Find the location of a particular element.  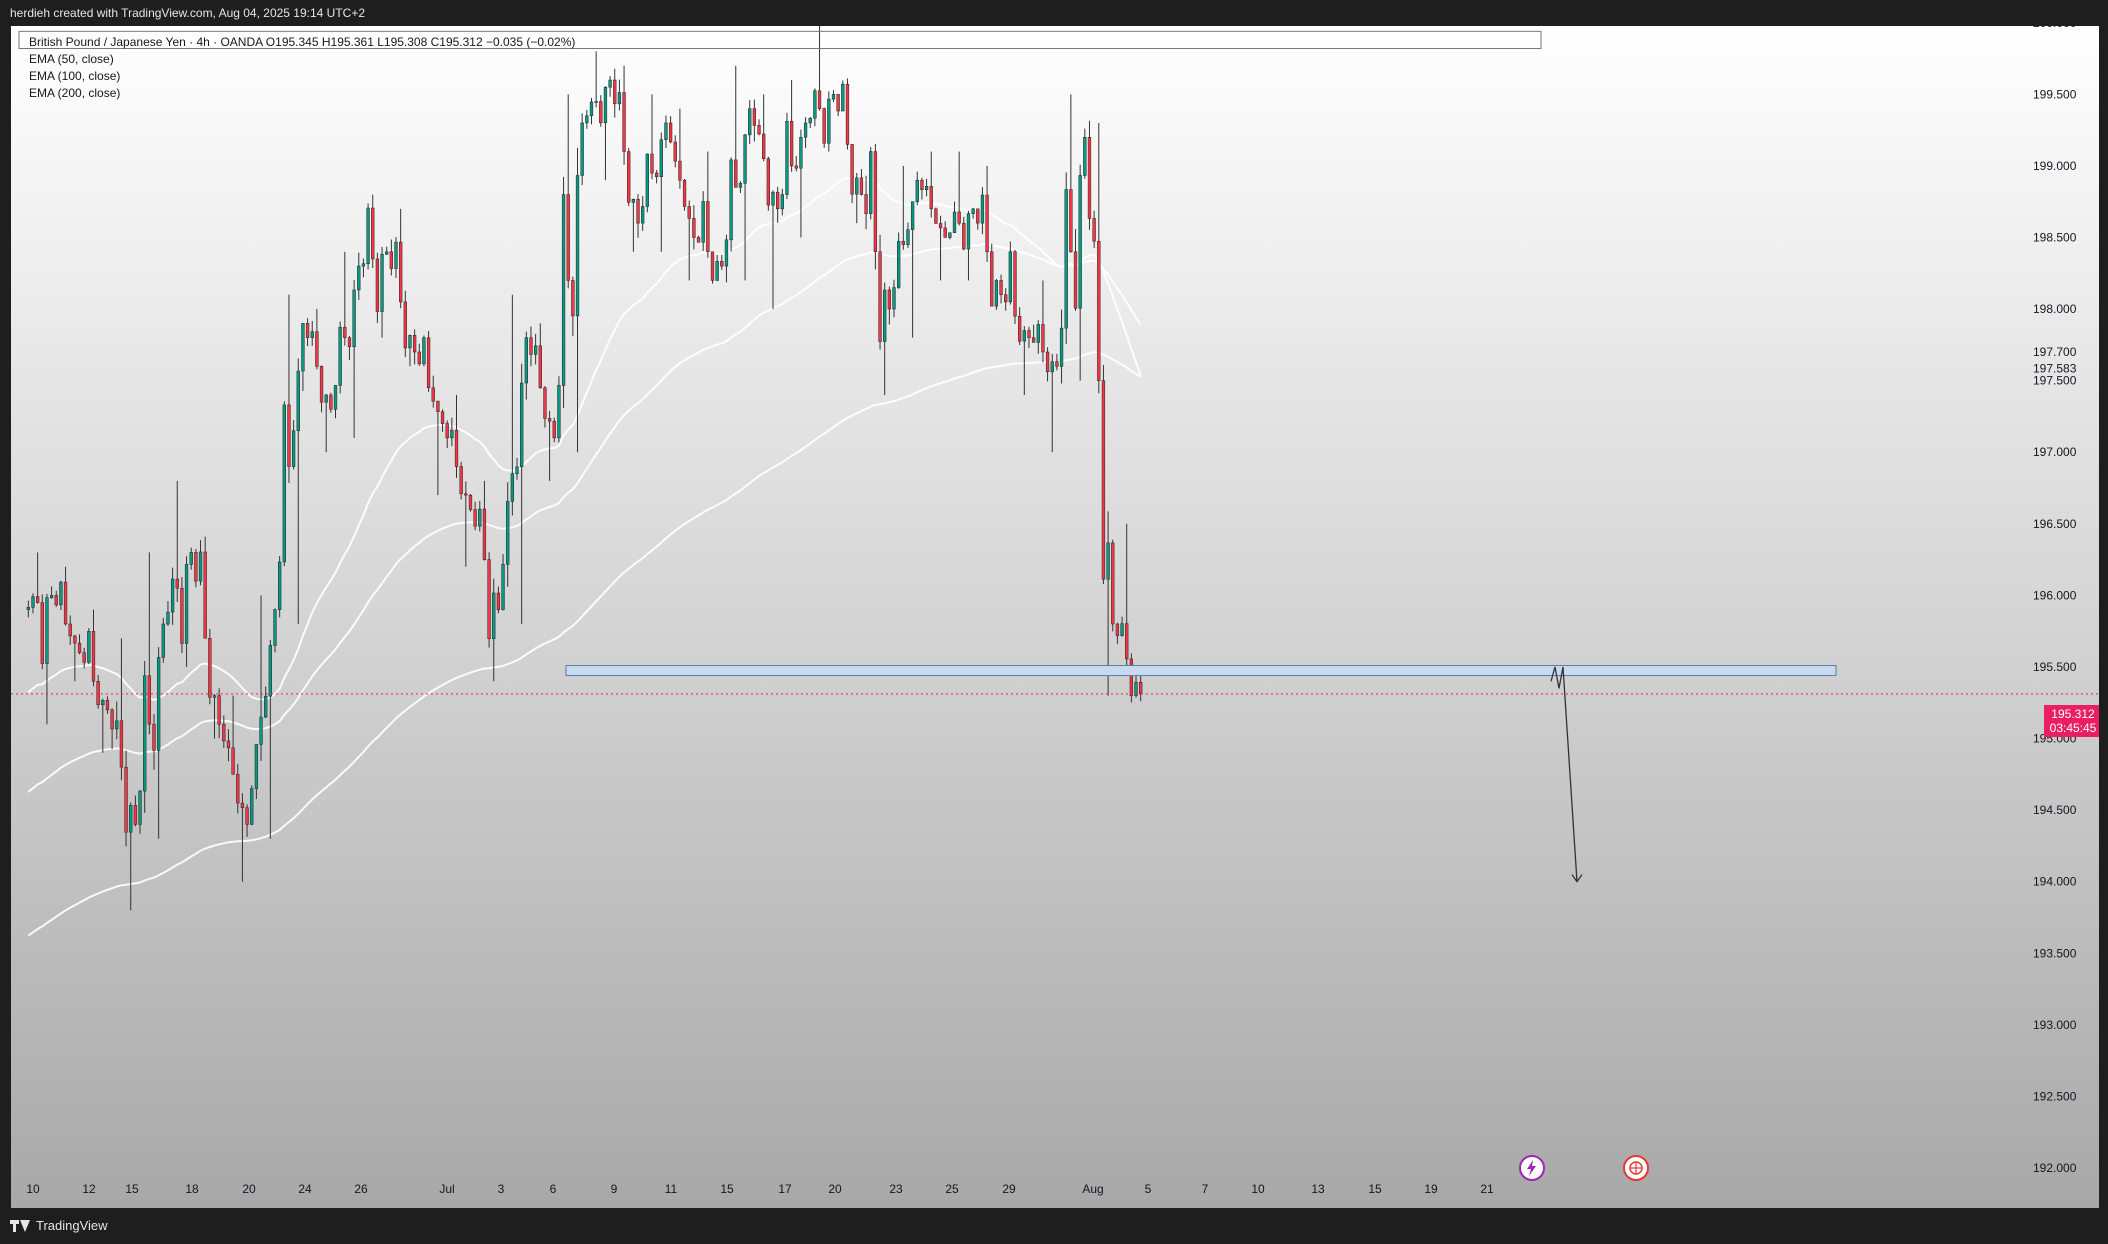

economic-event-flag-icon is located at coordinates (1636, 1168).